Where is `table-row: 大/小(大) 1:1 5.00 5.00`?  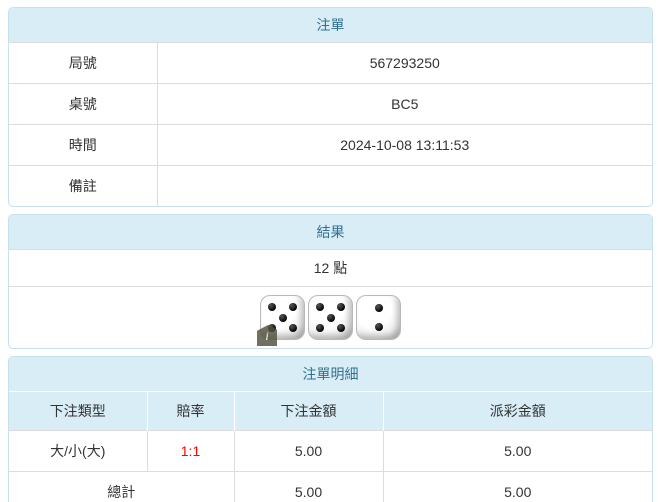
table-row: 大/小(大) 1:1 5.00 5.00 is located at coordinates (330, 451).